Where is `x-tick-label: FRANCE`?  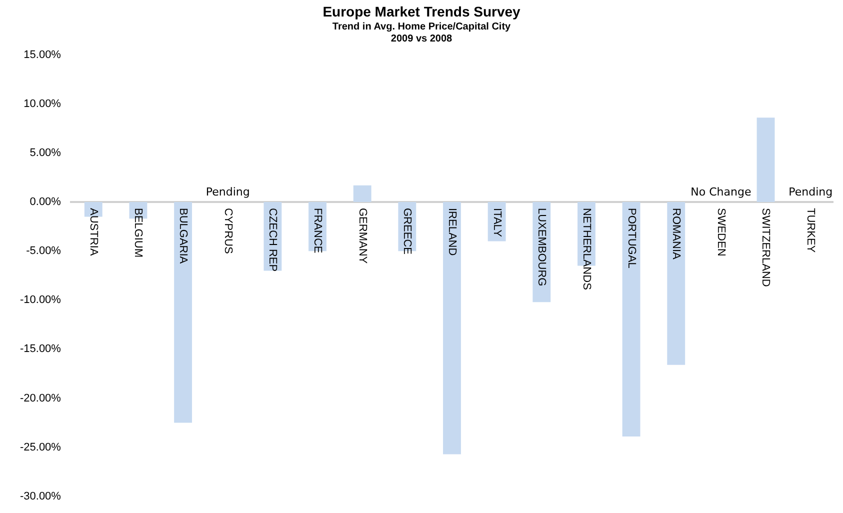 x-tick-label: FRANCE is located at coordinates (317, 231).